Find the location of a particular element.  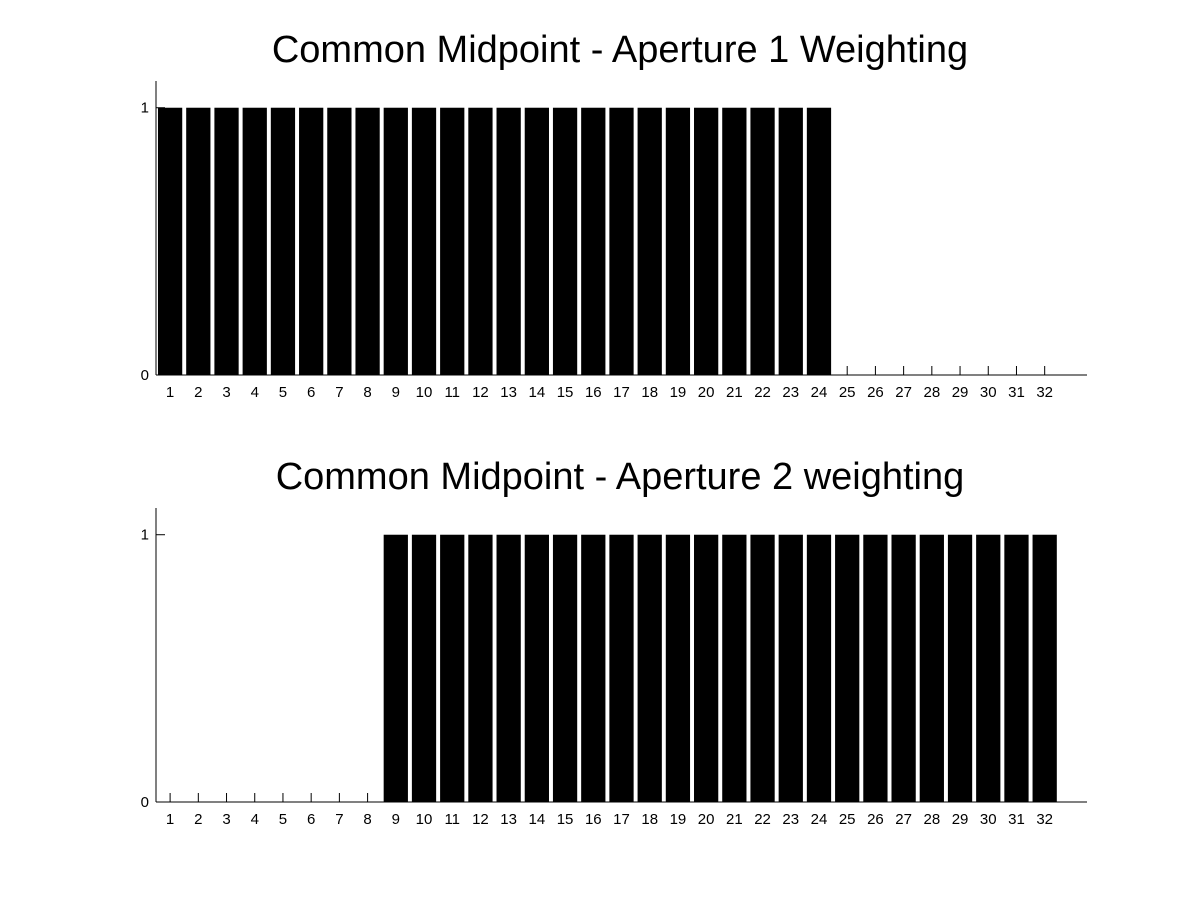

x-tick-label: 5 is located at coordinates (283, 392).